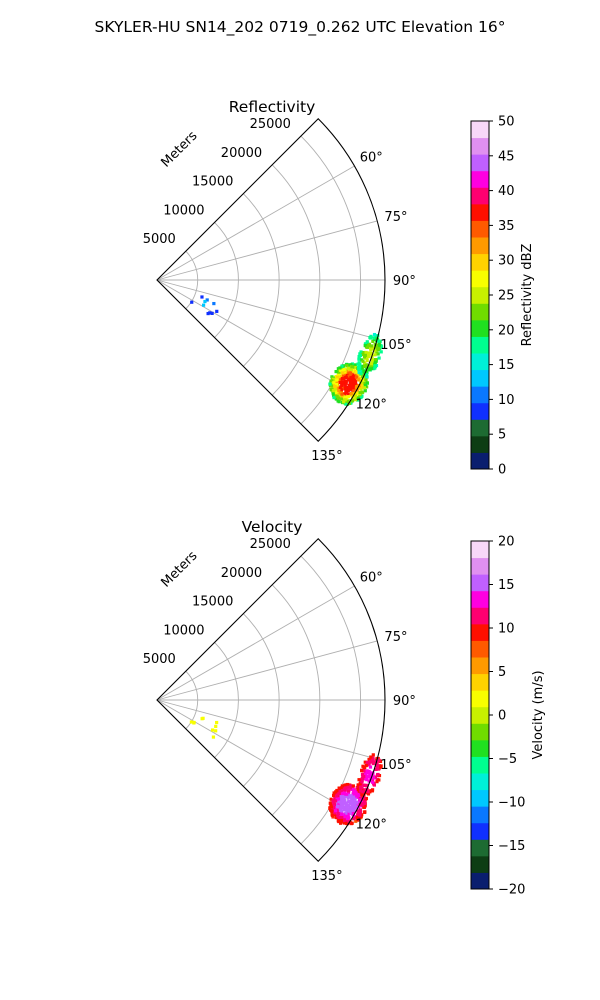  I want to click on sector-outline, so click(271, 280).